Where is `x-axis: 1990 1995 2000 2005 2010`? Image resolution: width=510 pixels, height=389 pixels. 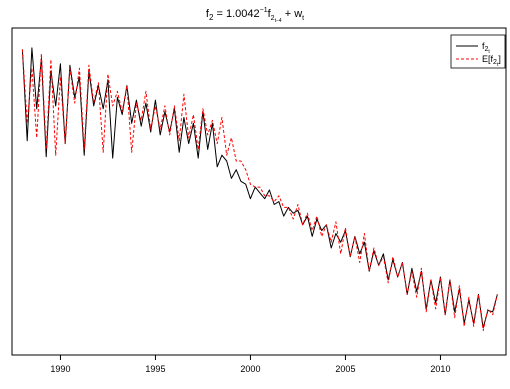 x-axis: 1990 1995 2000 2005 2010 is located at coordinates (250, 364).